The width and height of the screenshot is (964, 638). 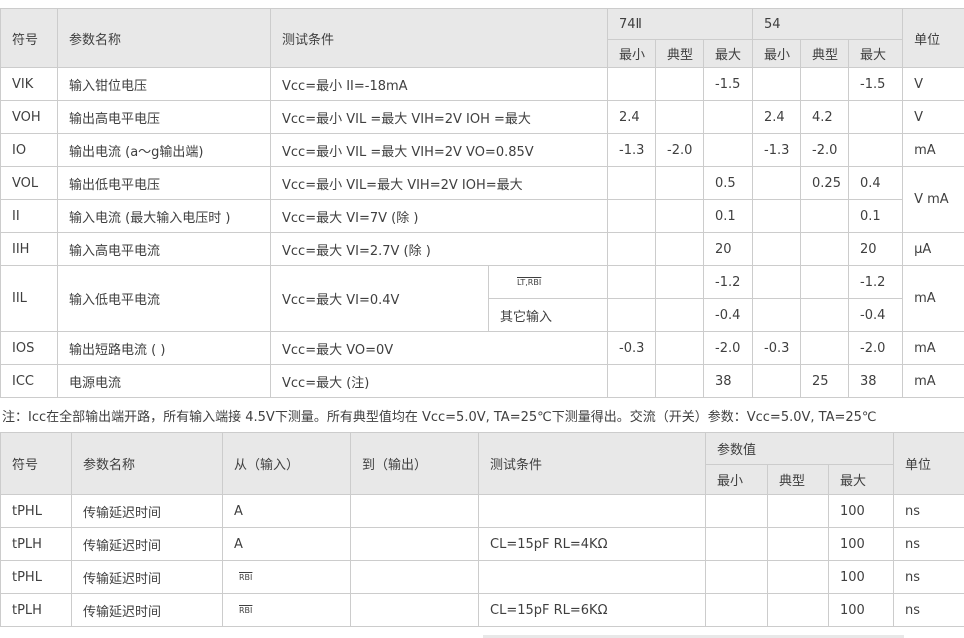 What do you see at coordinates (29, 299) in the screenshot?
I see `symbol-cell: IIL` at bounding box center [29, 299].